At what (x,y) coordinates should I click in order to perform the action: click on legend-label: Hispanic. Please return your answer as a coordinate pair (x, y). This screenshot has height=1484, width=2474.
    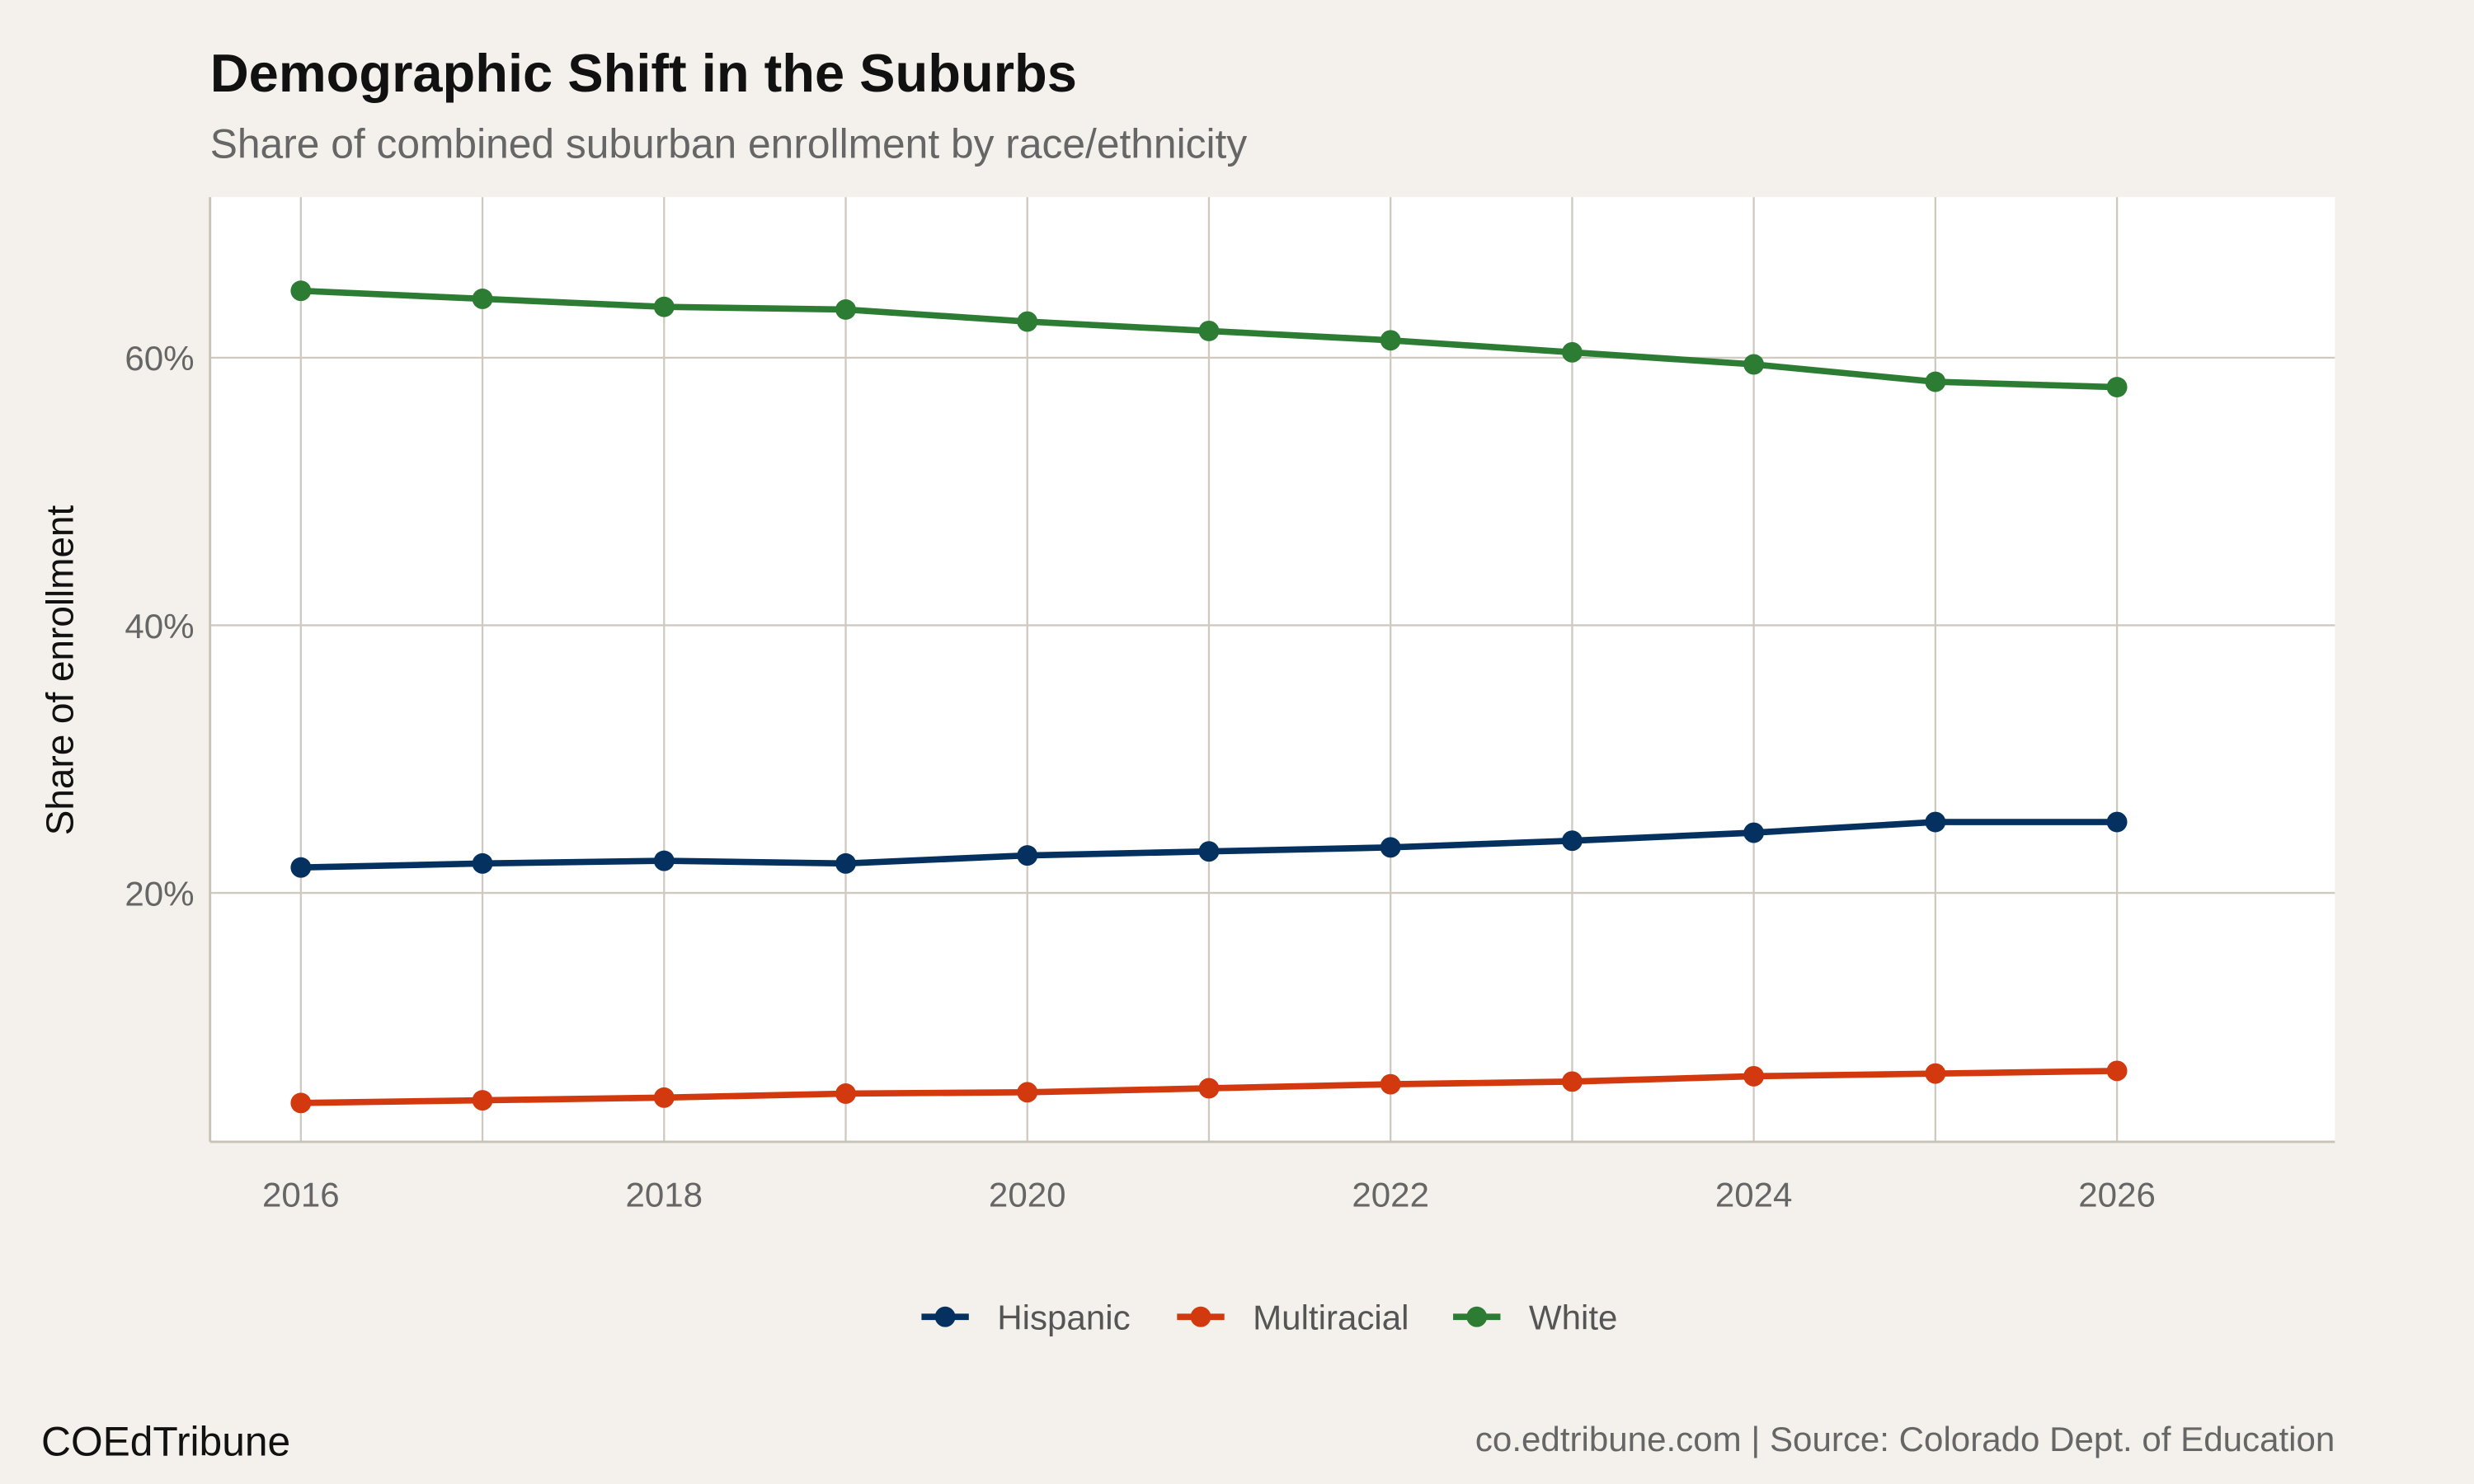
    Looking at the image, I should click on (1063, 1317).